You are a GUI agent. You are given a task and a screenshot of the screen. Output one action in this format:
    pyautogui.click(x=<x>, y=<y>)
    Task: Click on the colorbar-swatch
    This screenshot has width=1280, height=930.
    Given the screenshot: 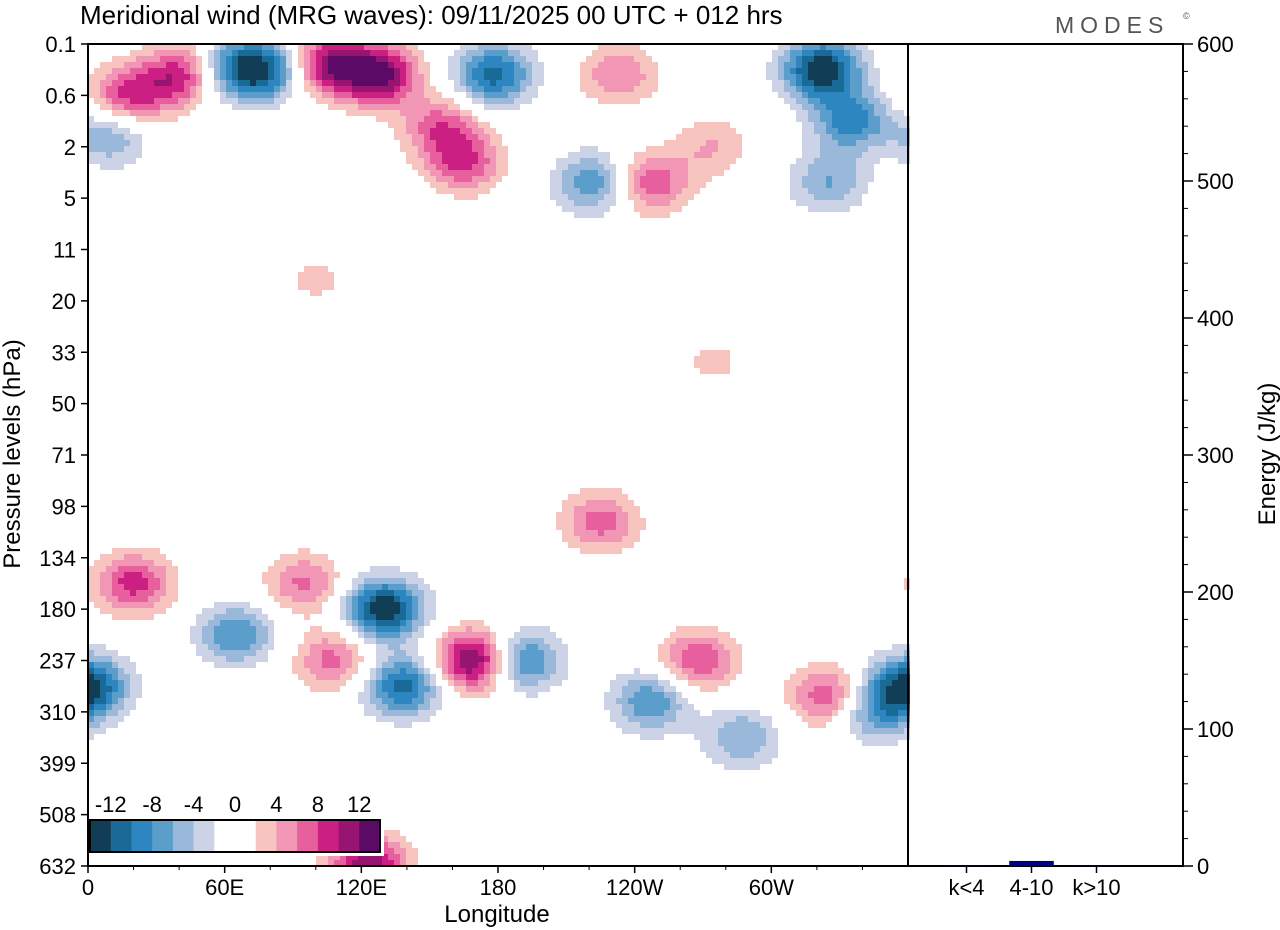 What is the action you would take?
    pyautogui.click(x=246, y=836)
    